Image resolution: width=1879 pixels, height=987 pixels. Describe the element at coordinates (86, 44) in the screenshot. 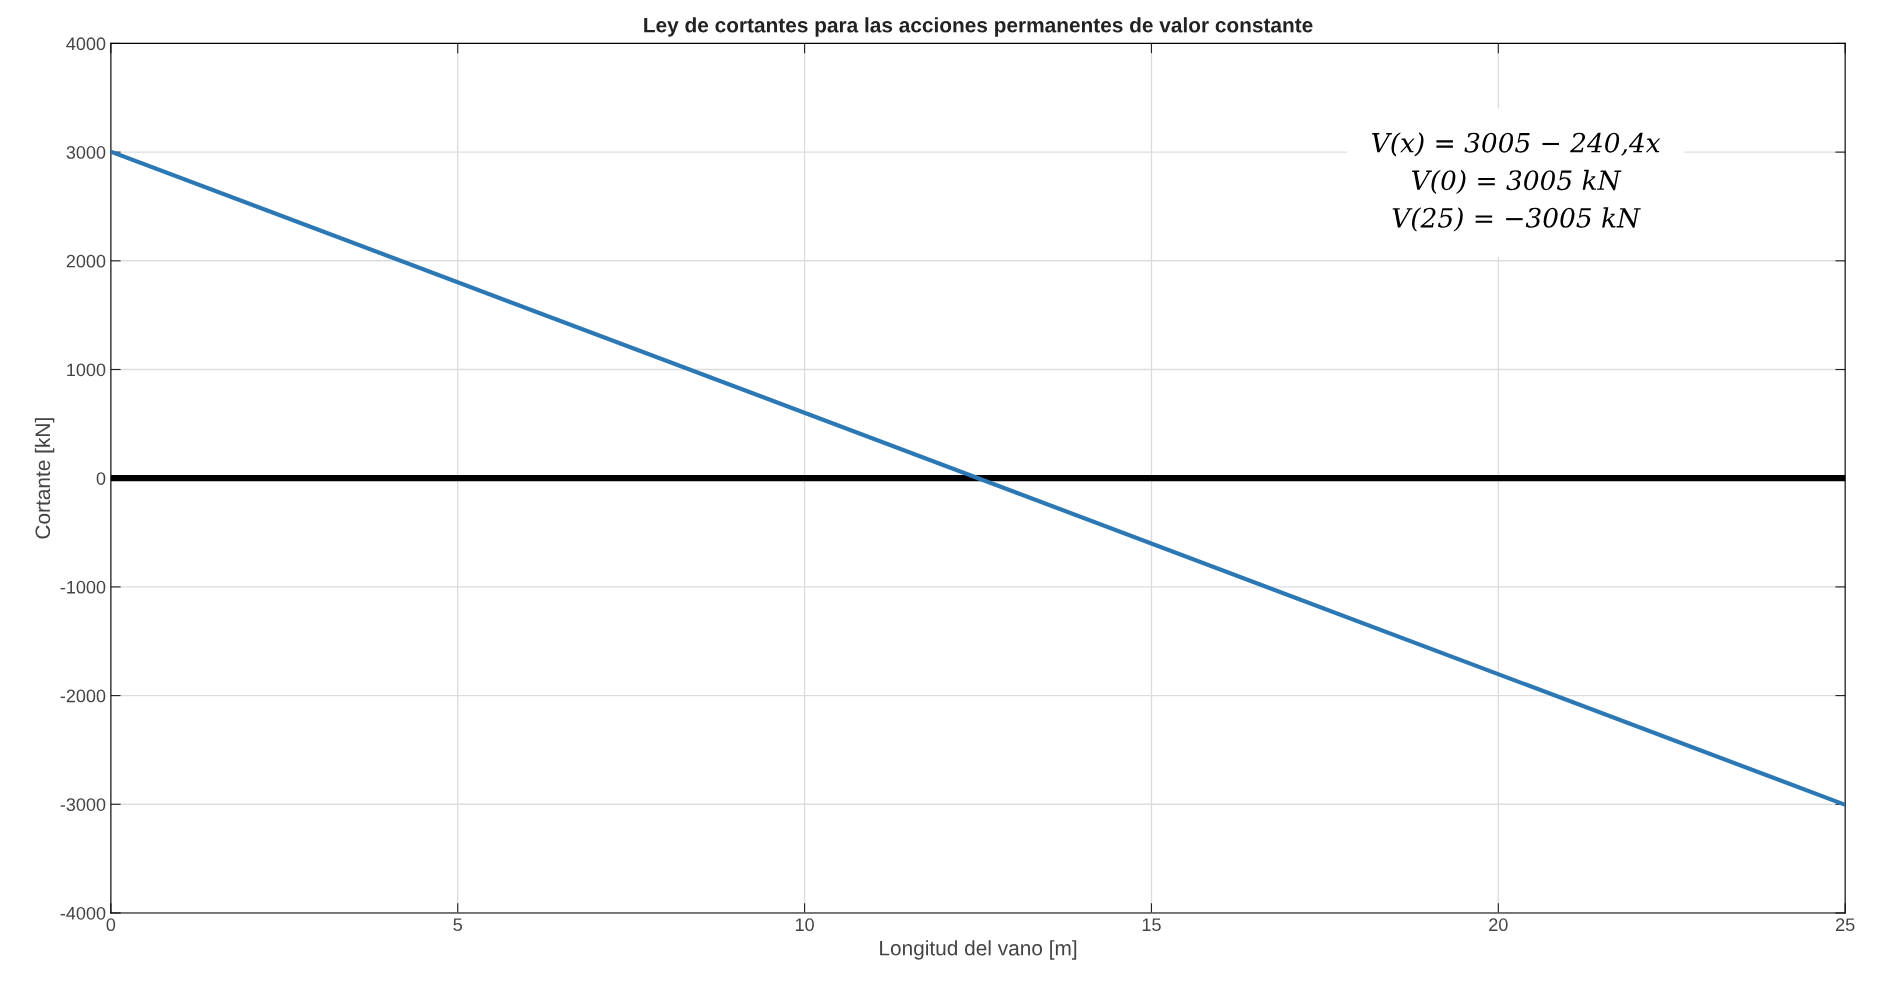

I see `y-tick-label: 4000` at that location.